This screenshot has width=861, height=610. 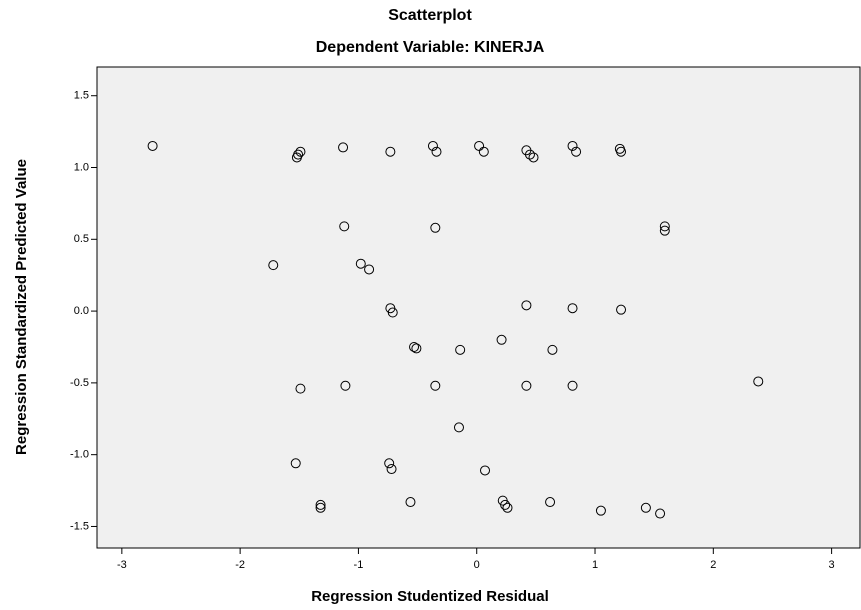 What do you see at coordinates (240, 565) in the screenshot?
I see `x-tick-label: -2` at bounding box center [240, 565].